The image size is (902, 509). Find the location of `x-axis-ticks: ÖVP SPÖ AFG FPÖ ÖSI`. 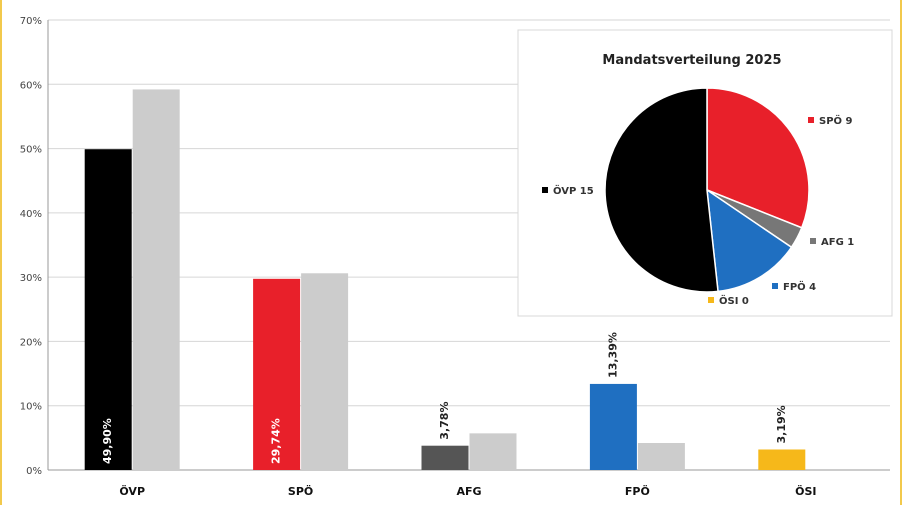

x-axis-ticks: ÖVP SPÖ AFG FPÖ ÖSI is located at coordinates (467, 491).